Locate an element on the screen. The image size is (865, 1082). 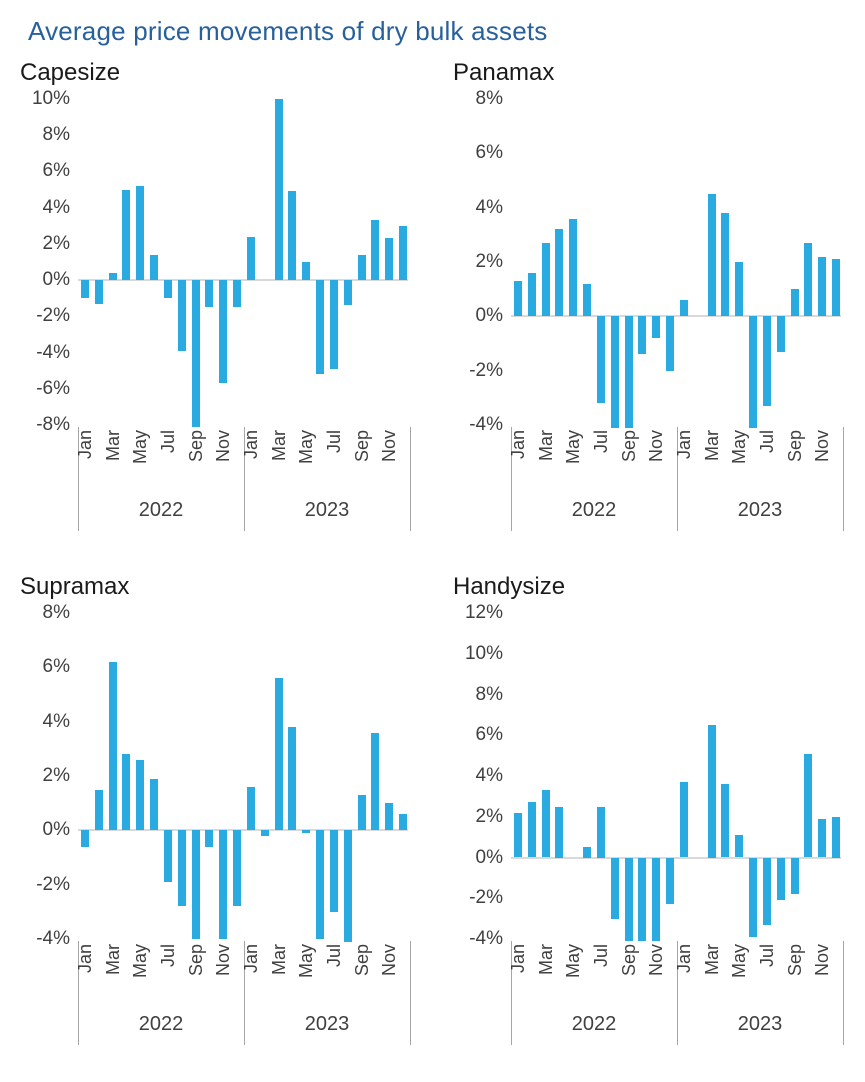
bar-supramax-2023-aug is located at coordinates (347, 886).